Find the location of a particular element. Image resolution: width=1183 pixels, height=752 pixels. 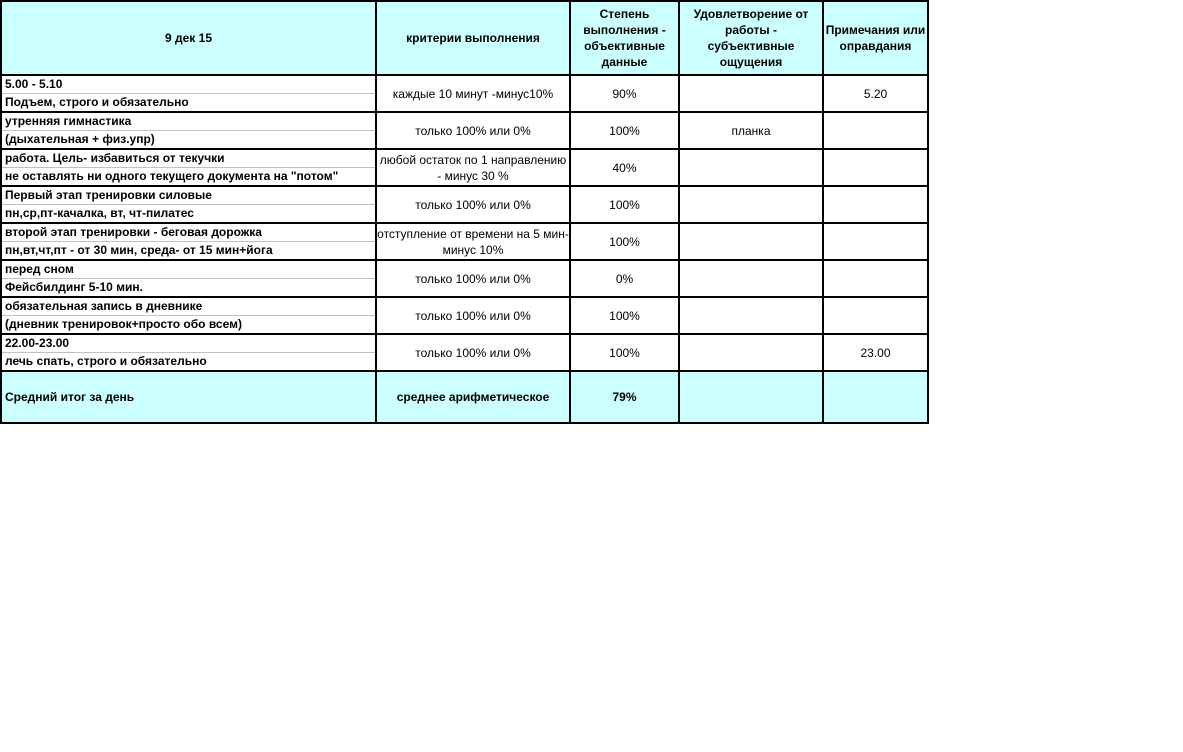

task-time-or-title: 5.00 - 5.10 is located at coordinates (188, 85).